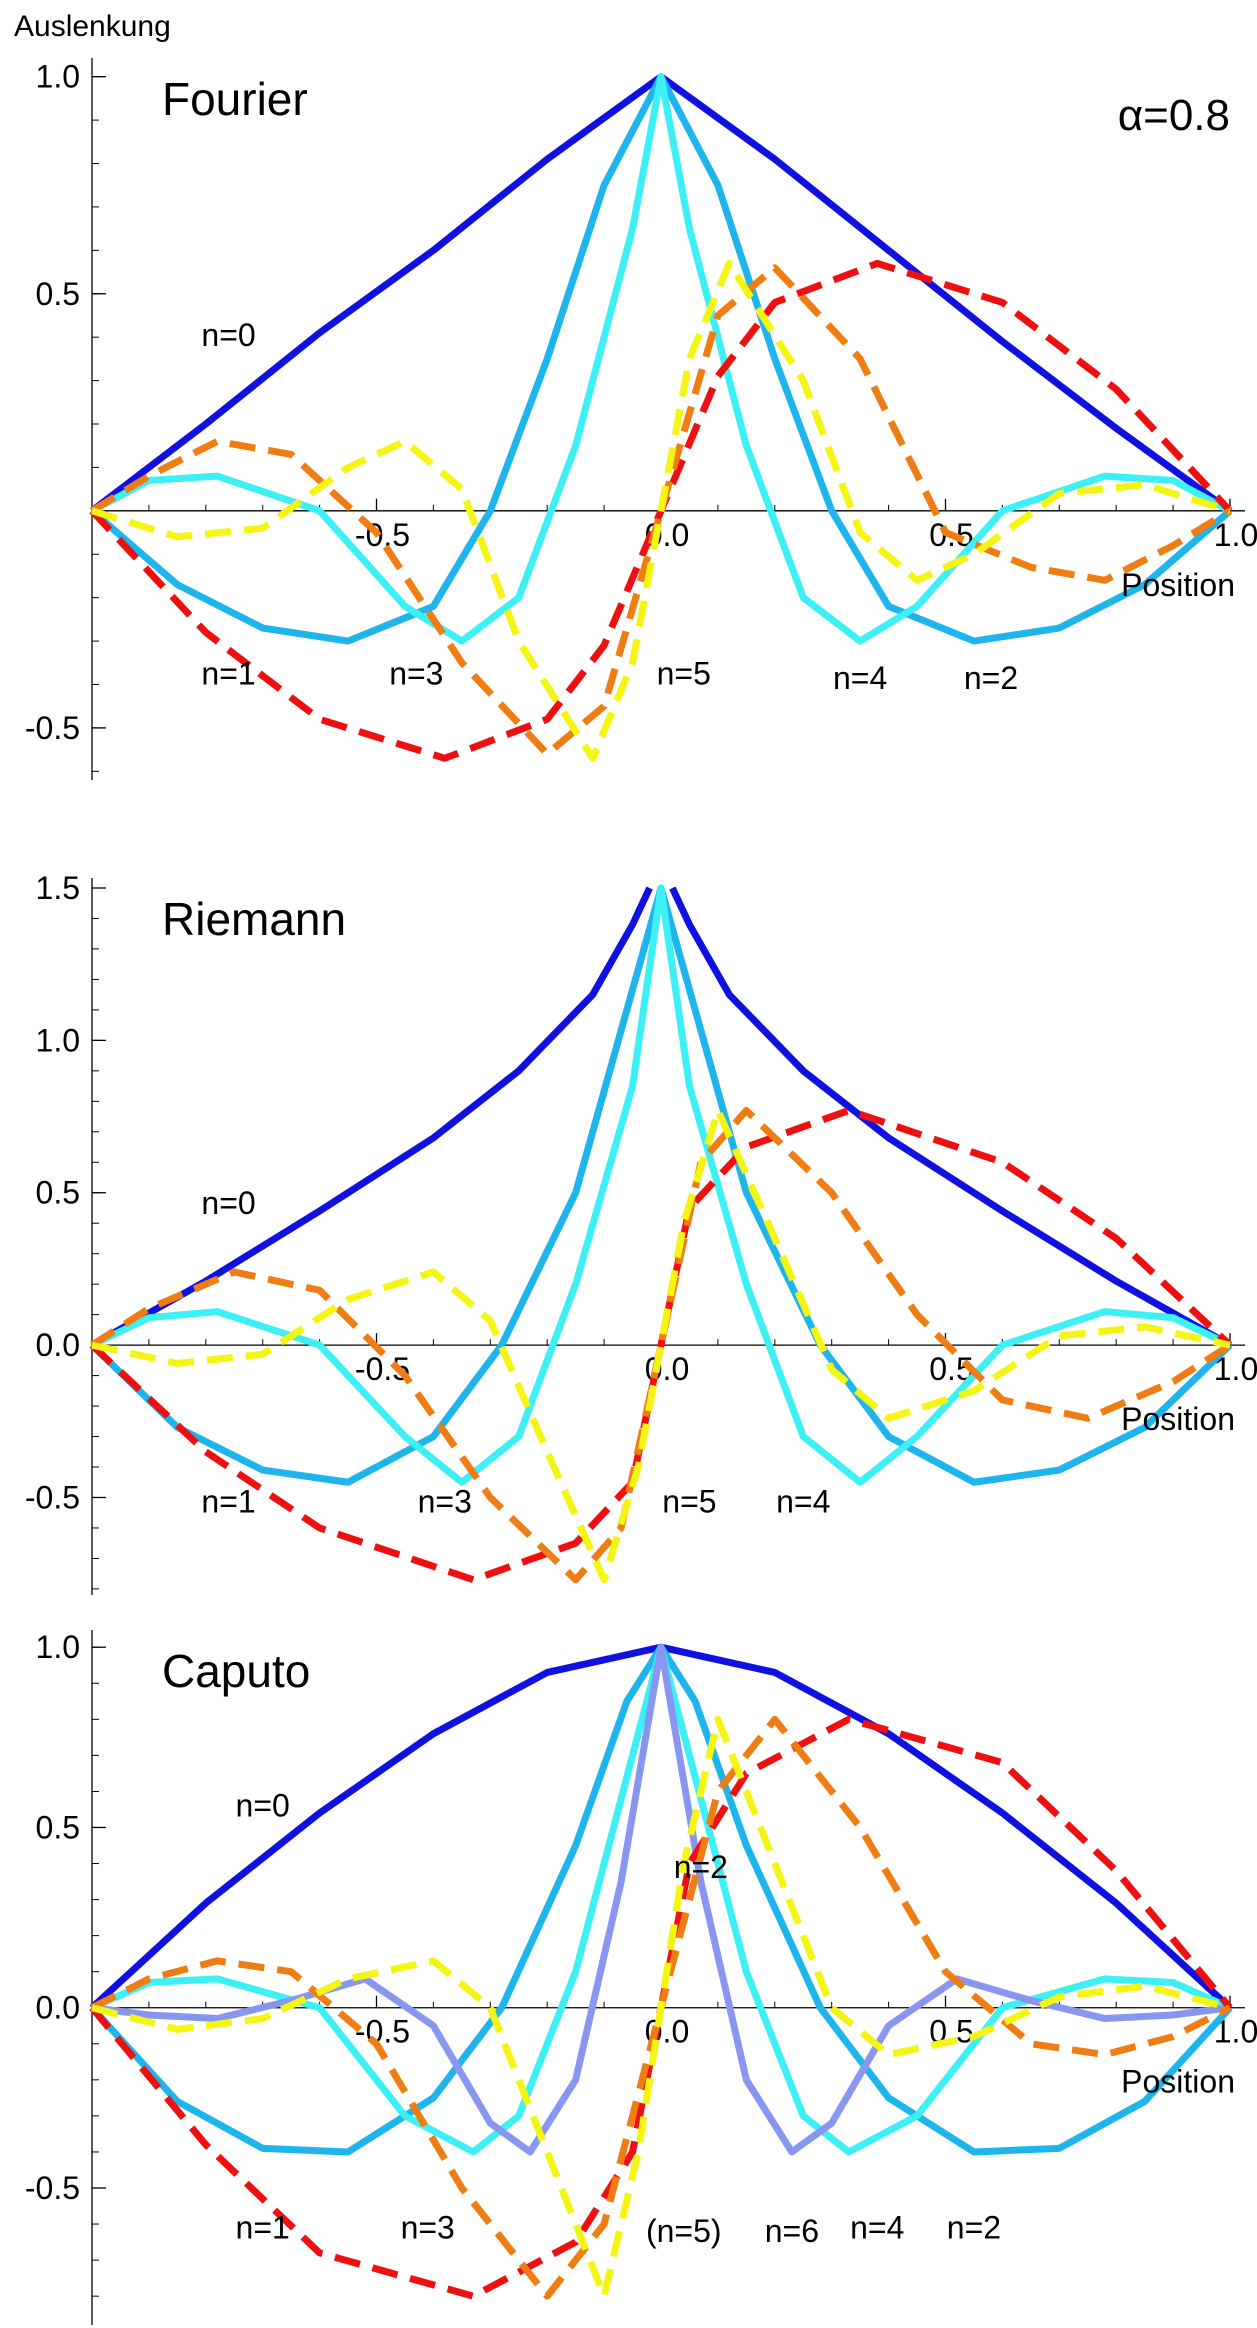 This screenshot has height=2328, width=1257. I want to click on alpha-annotation: α=0.8, so click(1174, 115).